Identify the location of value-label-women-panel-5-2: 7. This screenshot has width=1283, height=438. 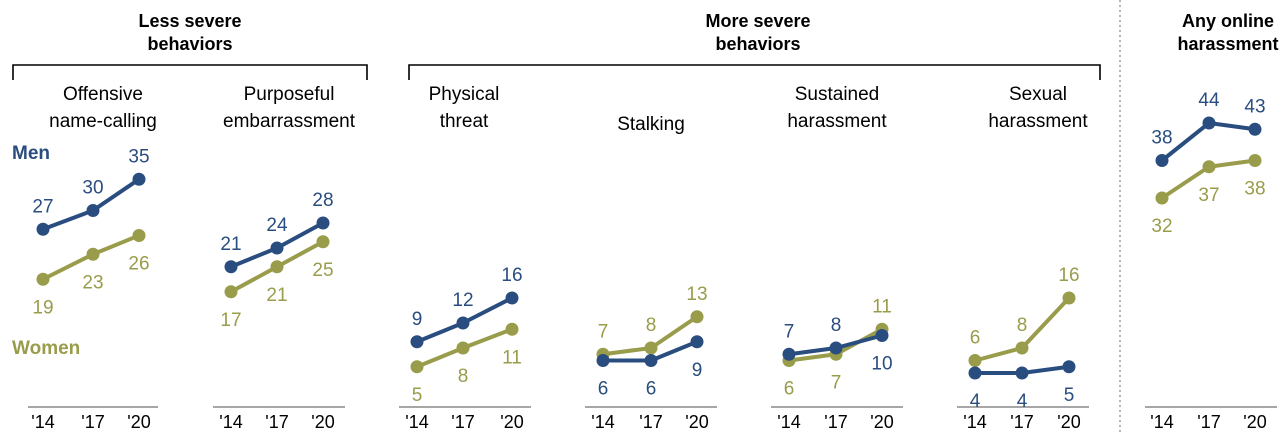
(836, 382).